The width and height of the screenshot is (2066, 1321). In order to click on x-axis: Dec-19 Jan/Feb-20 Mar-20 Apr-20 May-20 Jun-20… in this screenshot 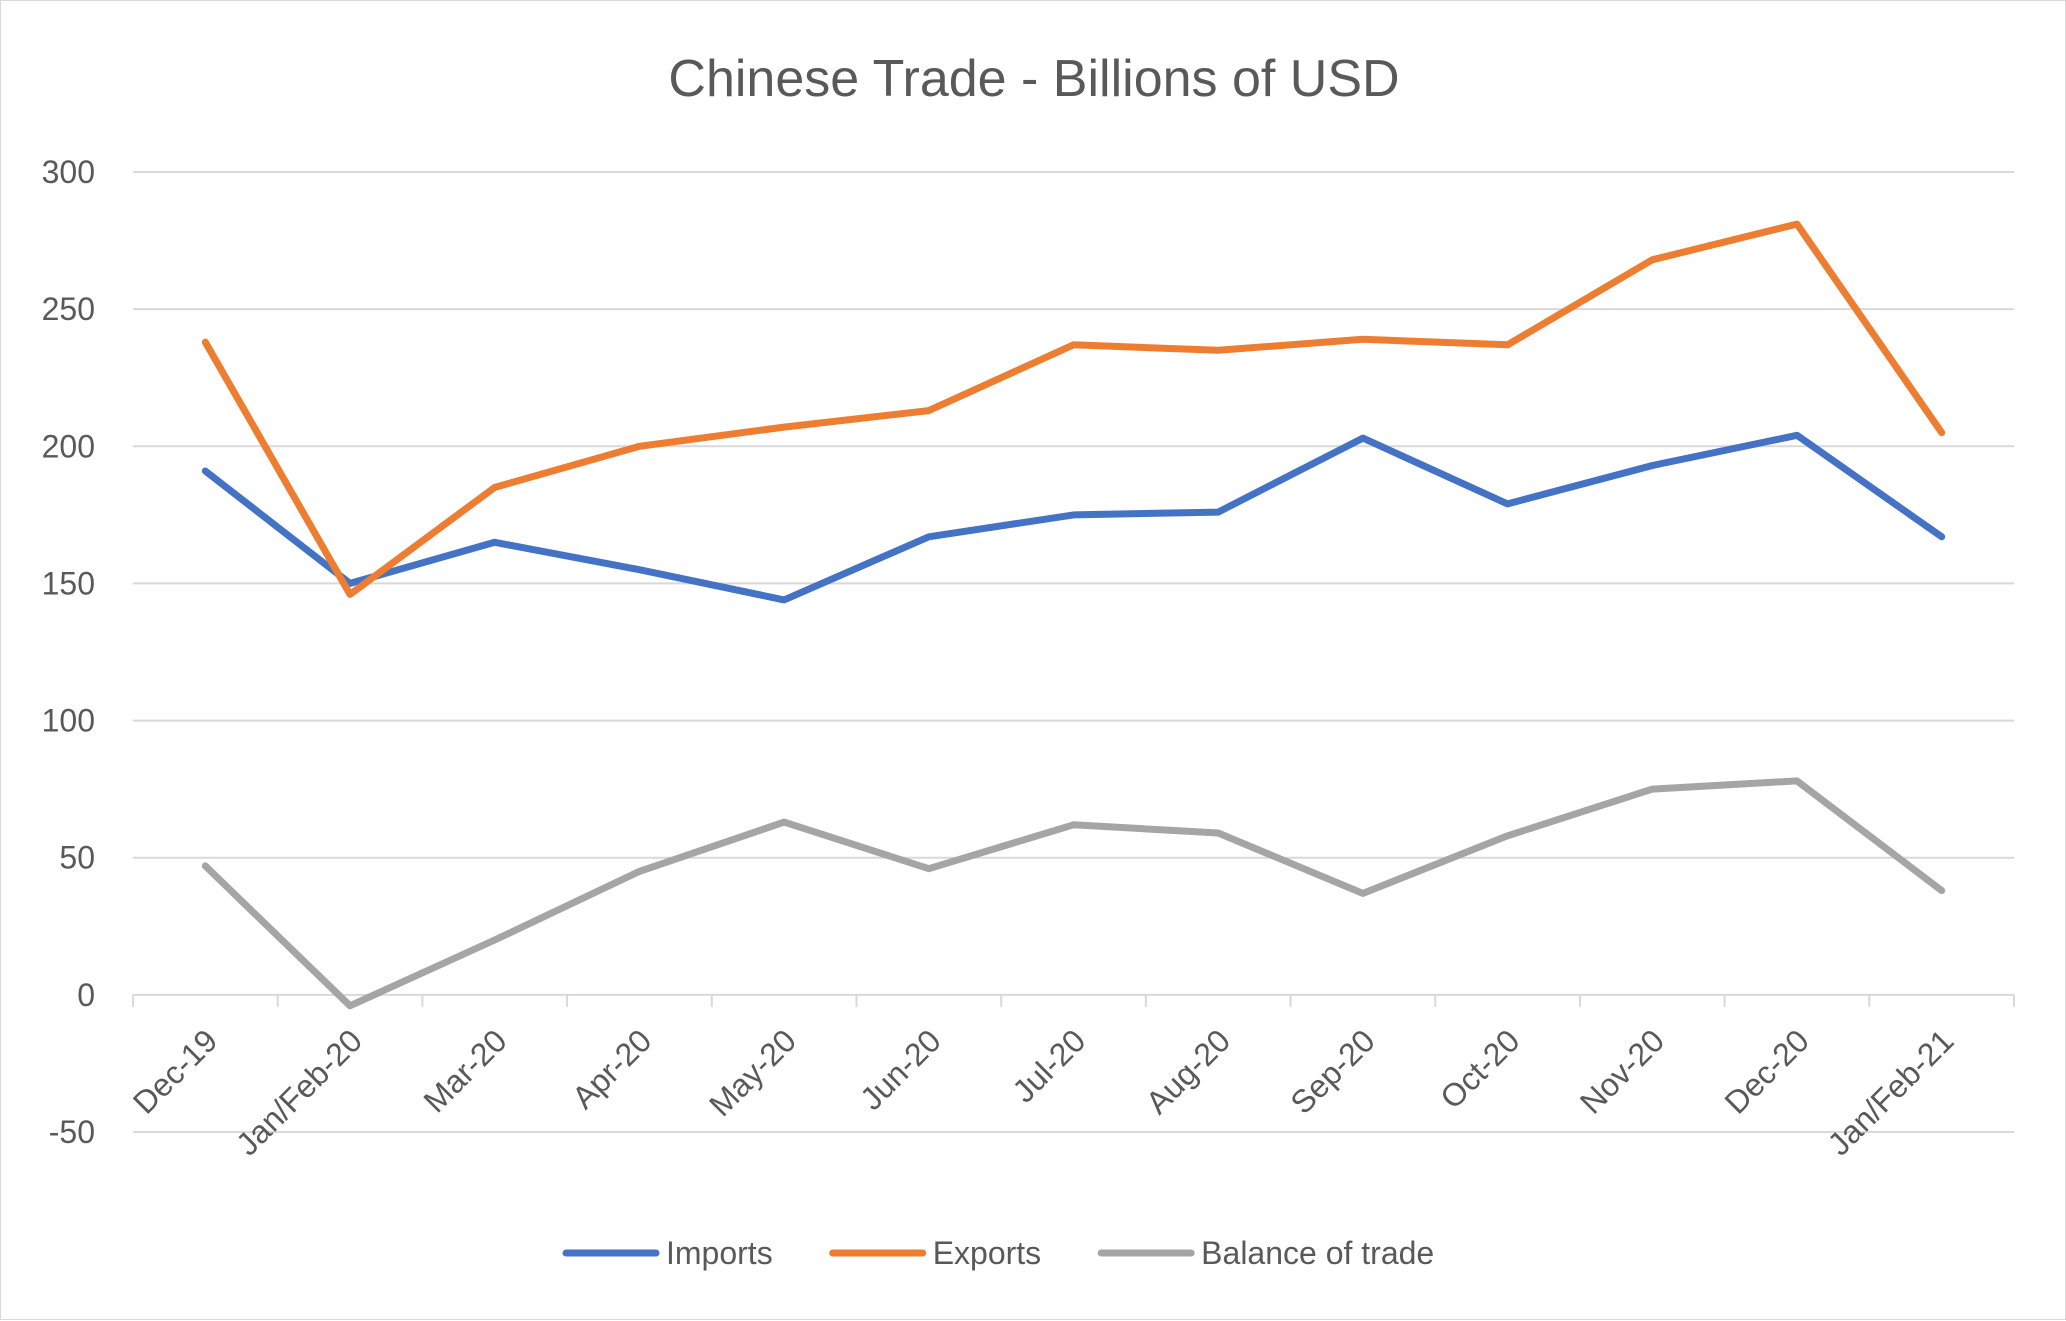, I will do `click(1070, 1077)`.